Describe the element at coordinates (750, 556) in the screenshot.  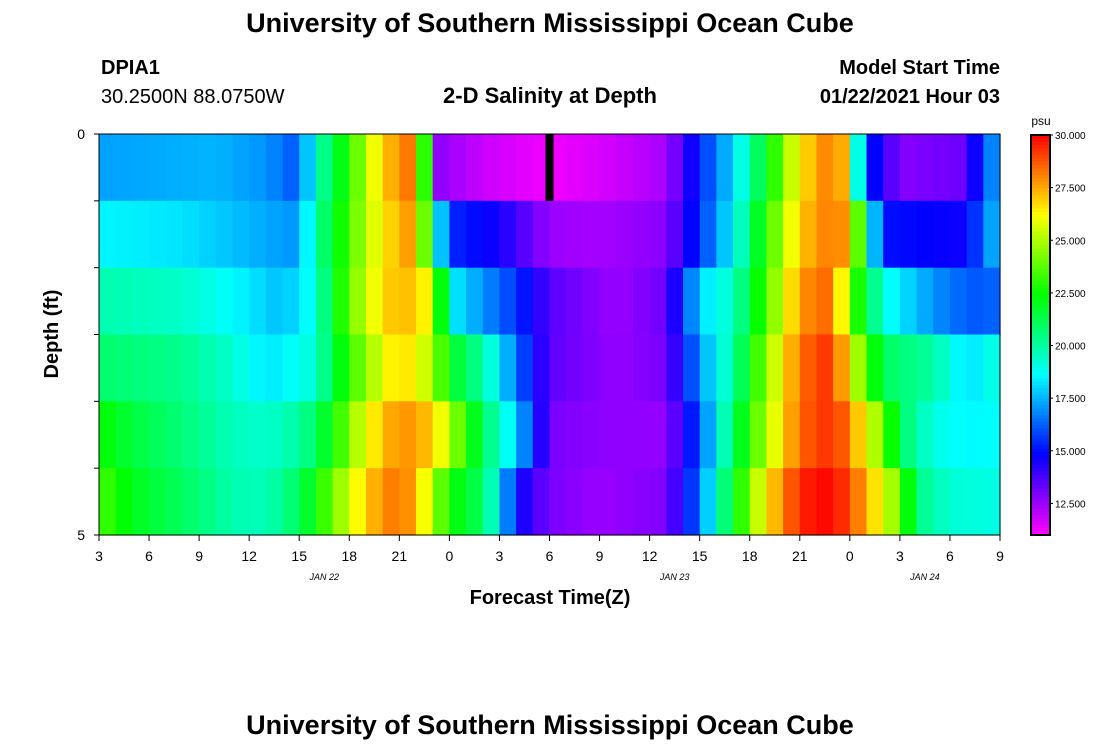
I see `x-tick-label: 18` at that location.